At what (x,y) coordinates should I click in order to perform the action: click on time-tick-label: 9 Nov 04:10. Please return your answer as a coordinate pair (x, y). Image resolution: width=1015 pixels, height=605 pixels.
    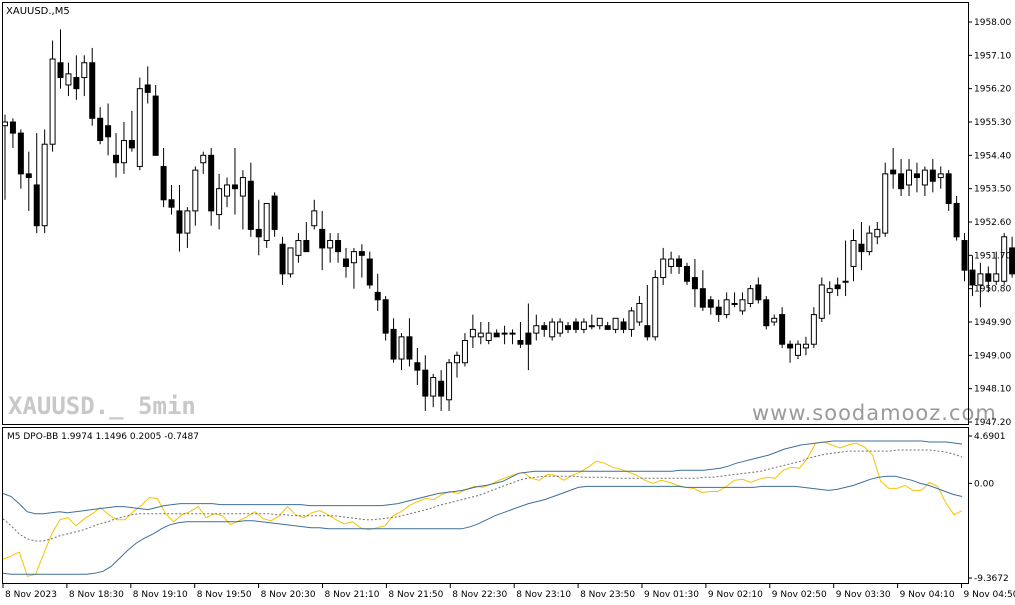
    Looking at the image, I should click on (927, 595).